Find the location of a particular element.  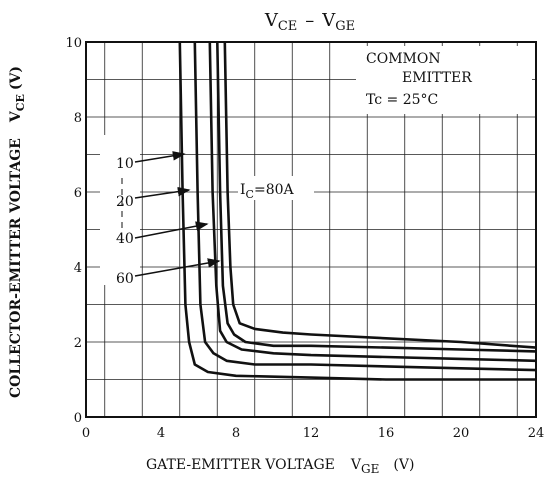

y-tick-label: 2 is located at coordinates (78, 343).